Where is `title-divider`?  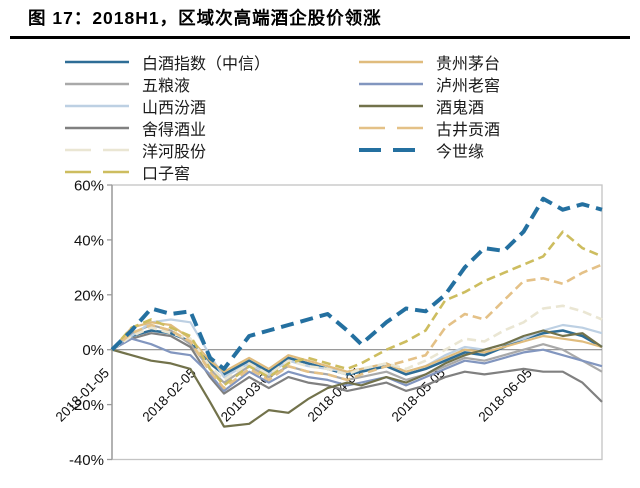
title-divider is located at coordinates (320, 37).